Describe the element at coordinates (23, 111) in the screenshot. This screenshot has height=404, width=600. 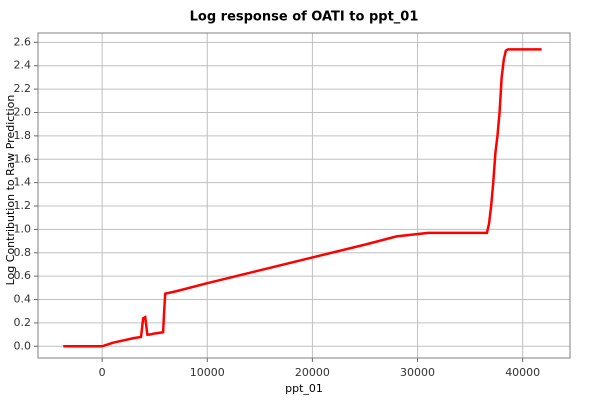
I see `y-tick-label: 2.0` at that location.